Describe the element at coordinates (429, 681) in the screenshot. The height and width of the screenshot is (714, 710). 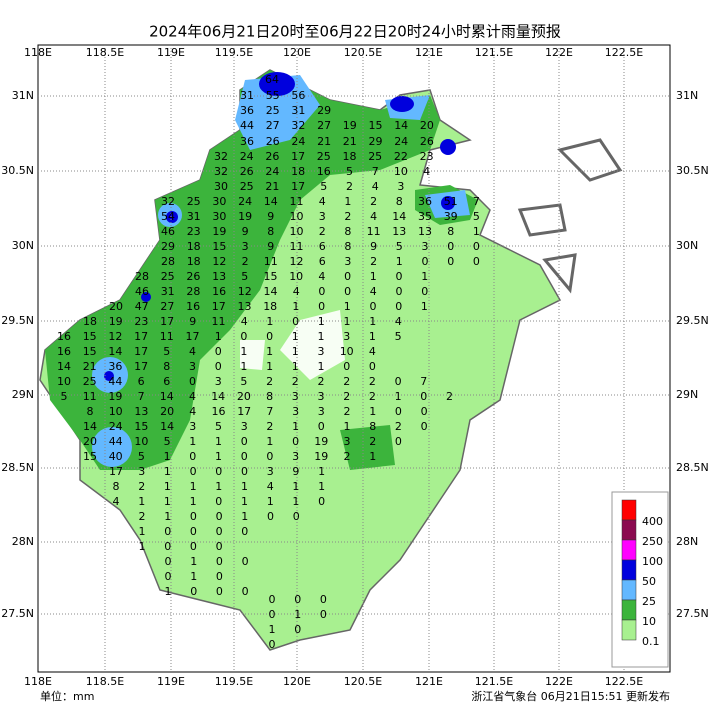
I see `x-tick-label: 121E` at that location.